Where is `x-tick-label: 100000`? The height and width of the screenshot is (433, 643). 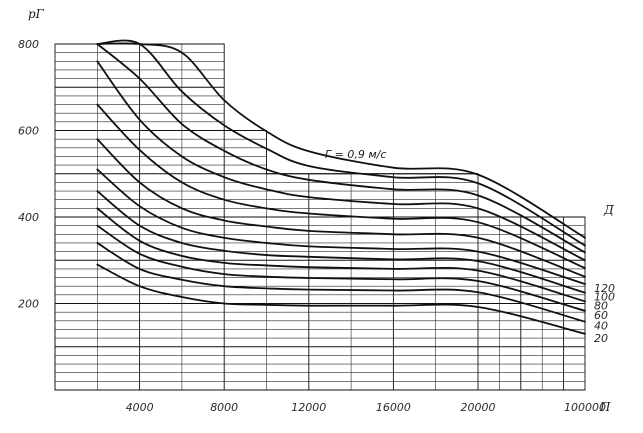
x-tick-label: 100000 is located at coordinates (585, 407).